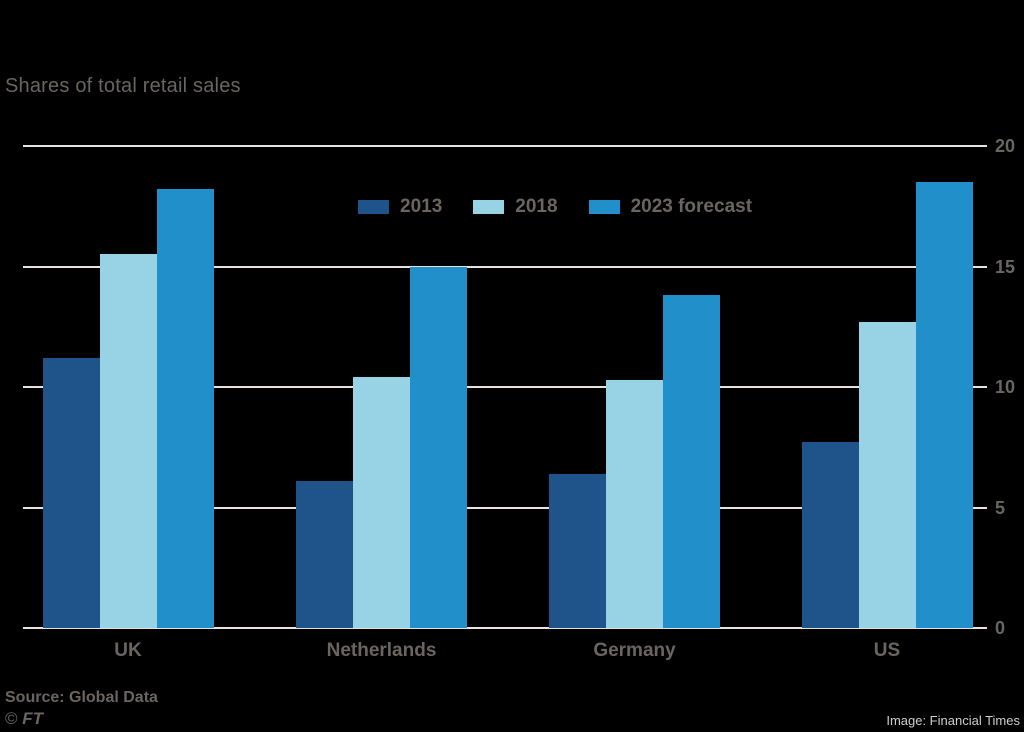 The height and width of the screenshot is (732, 1024). I want to click on legend-label: 2013, so click(421, 206).